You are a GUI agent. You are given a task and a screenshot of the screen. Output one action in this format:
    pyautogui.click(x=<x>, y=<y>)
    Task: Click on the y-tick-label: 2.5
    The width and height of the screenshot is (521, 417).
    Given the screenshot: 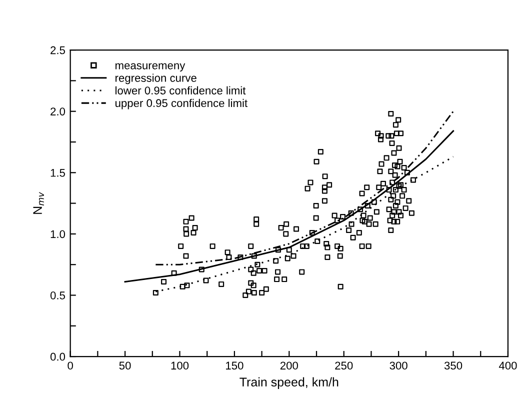 What is the action you would take?
    pyautogui.click(x=58, y=50)
    